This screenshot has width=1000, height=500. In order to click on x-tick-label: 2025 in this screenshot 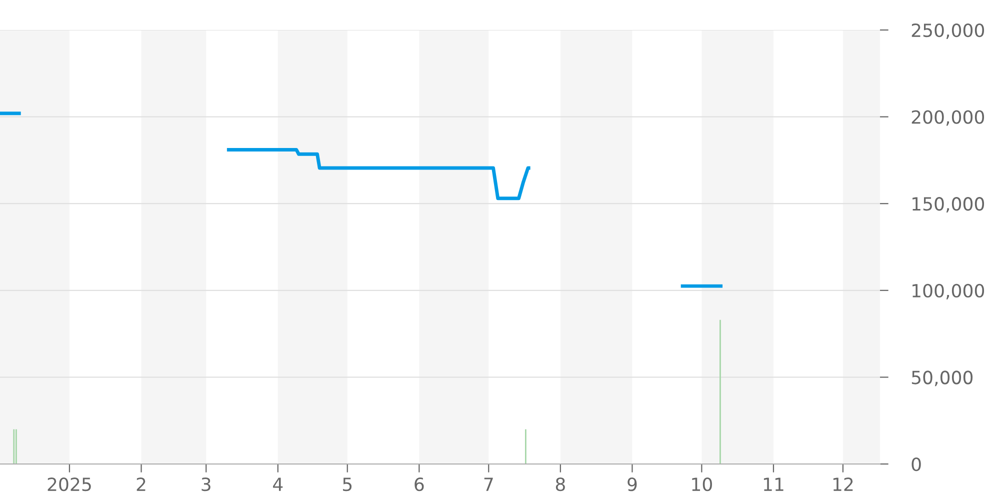, I will do `click(69, 485)`.